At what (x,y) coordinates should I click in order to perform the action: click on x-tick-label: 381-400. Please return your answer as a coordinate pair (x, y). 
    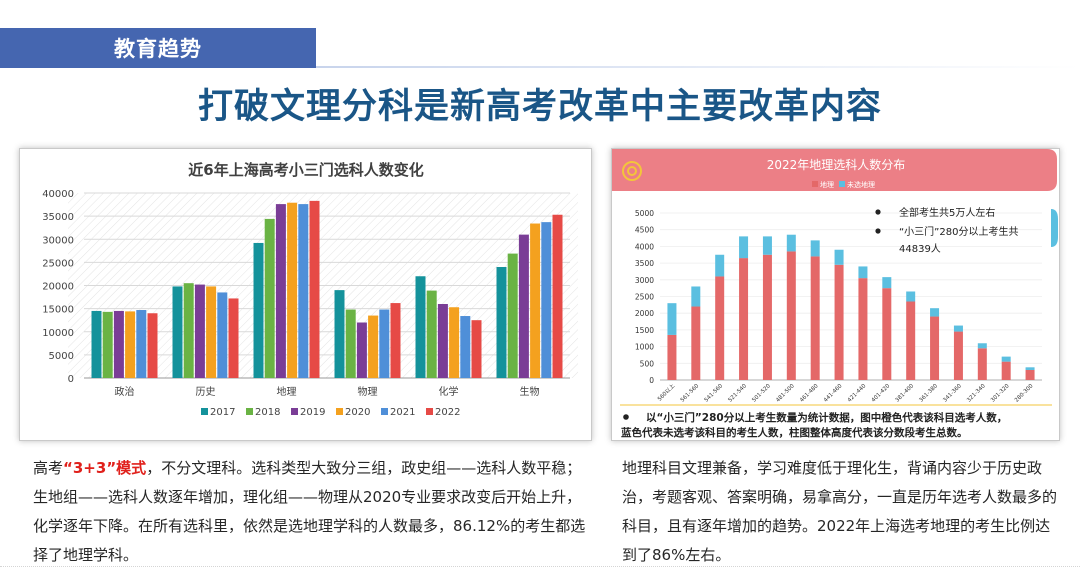
    Looking at the image, I should click on (905, 393).